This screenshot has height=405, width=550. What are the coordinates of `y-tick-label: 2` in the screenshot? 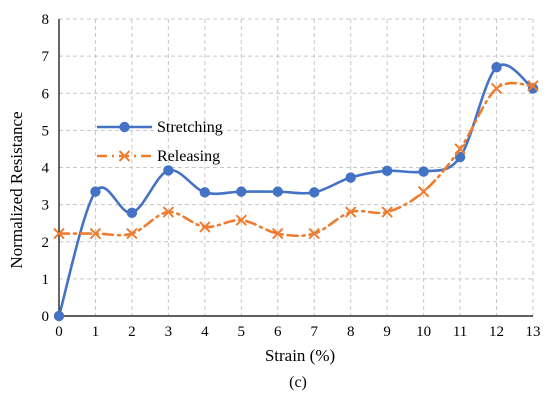 It's located at (46, 243).